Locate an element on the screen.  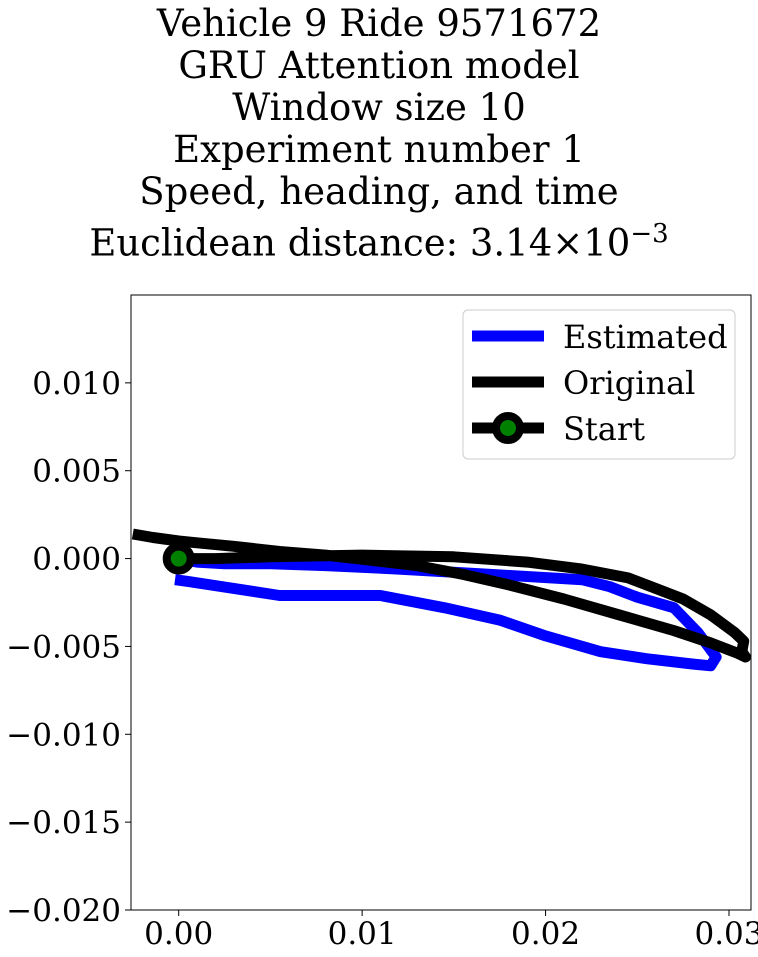
title-line-vehicle: Vehicle 9 Ride 9571672 is located at coordinates (379, 23).